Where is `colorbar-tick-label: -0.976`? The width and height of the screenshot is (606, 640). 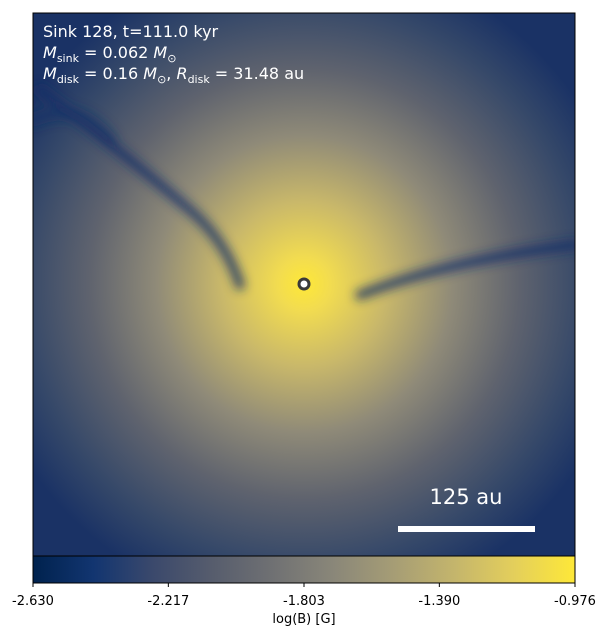
colorbar-tick-label: -0.976 is located at coordinates (575, 601).